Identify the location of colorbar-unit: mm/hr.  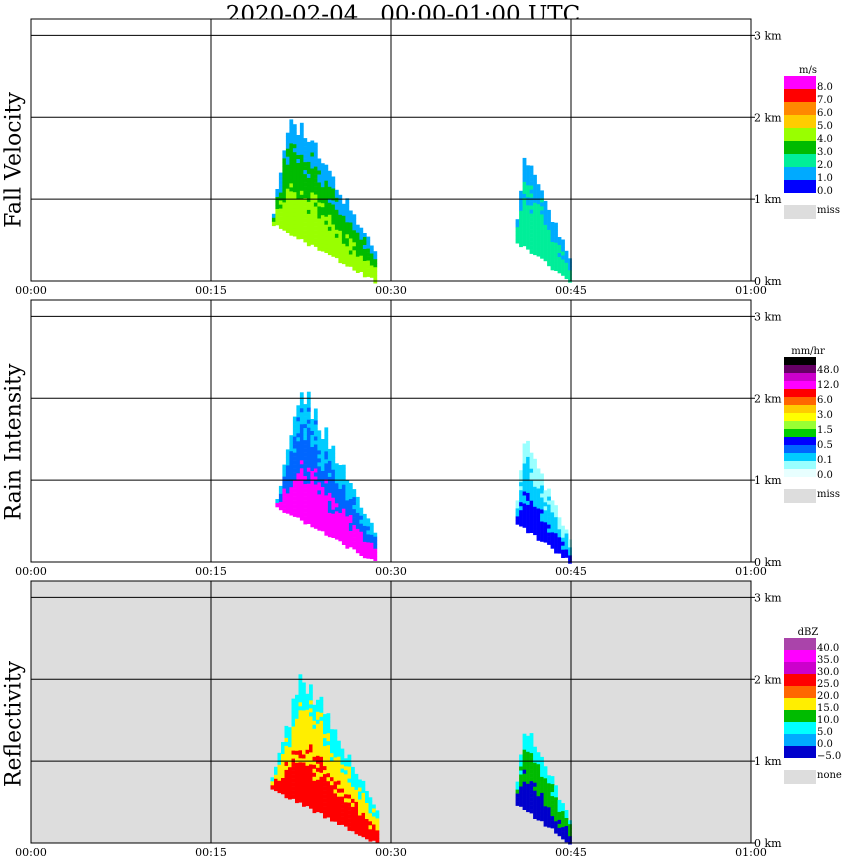
(808, 351).